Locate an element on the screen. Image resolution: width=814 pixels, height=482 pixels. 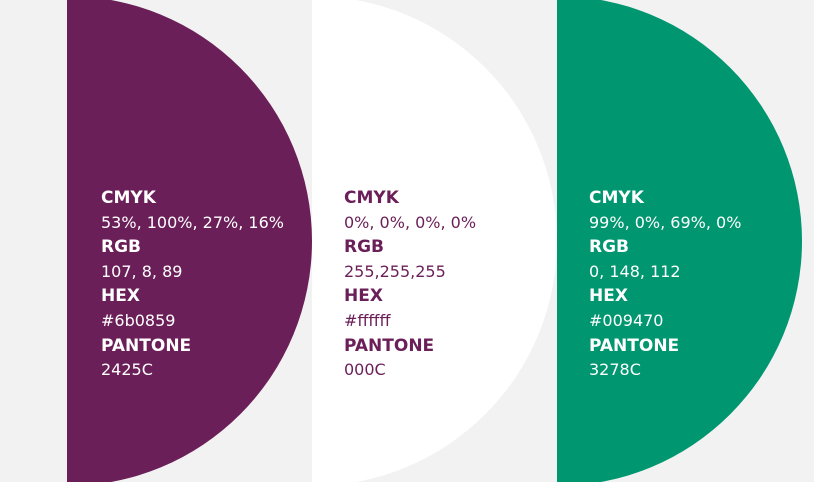
pantone-value: 000C is located at coordinates (365, 370).